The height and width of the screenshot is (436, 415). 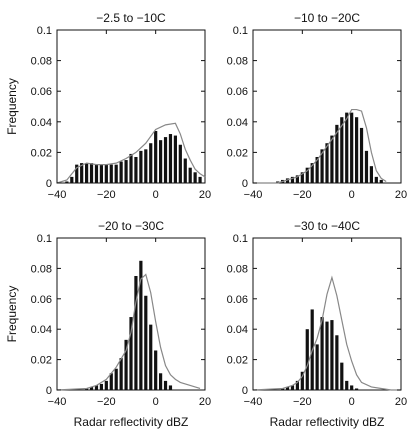 I want to click on x-axis-title: Radar reflectivity dBZ, so click(x=327, y=422).